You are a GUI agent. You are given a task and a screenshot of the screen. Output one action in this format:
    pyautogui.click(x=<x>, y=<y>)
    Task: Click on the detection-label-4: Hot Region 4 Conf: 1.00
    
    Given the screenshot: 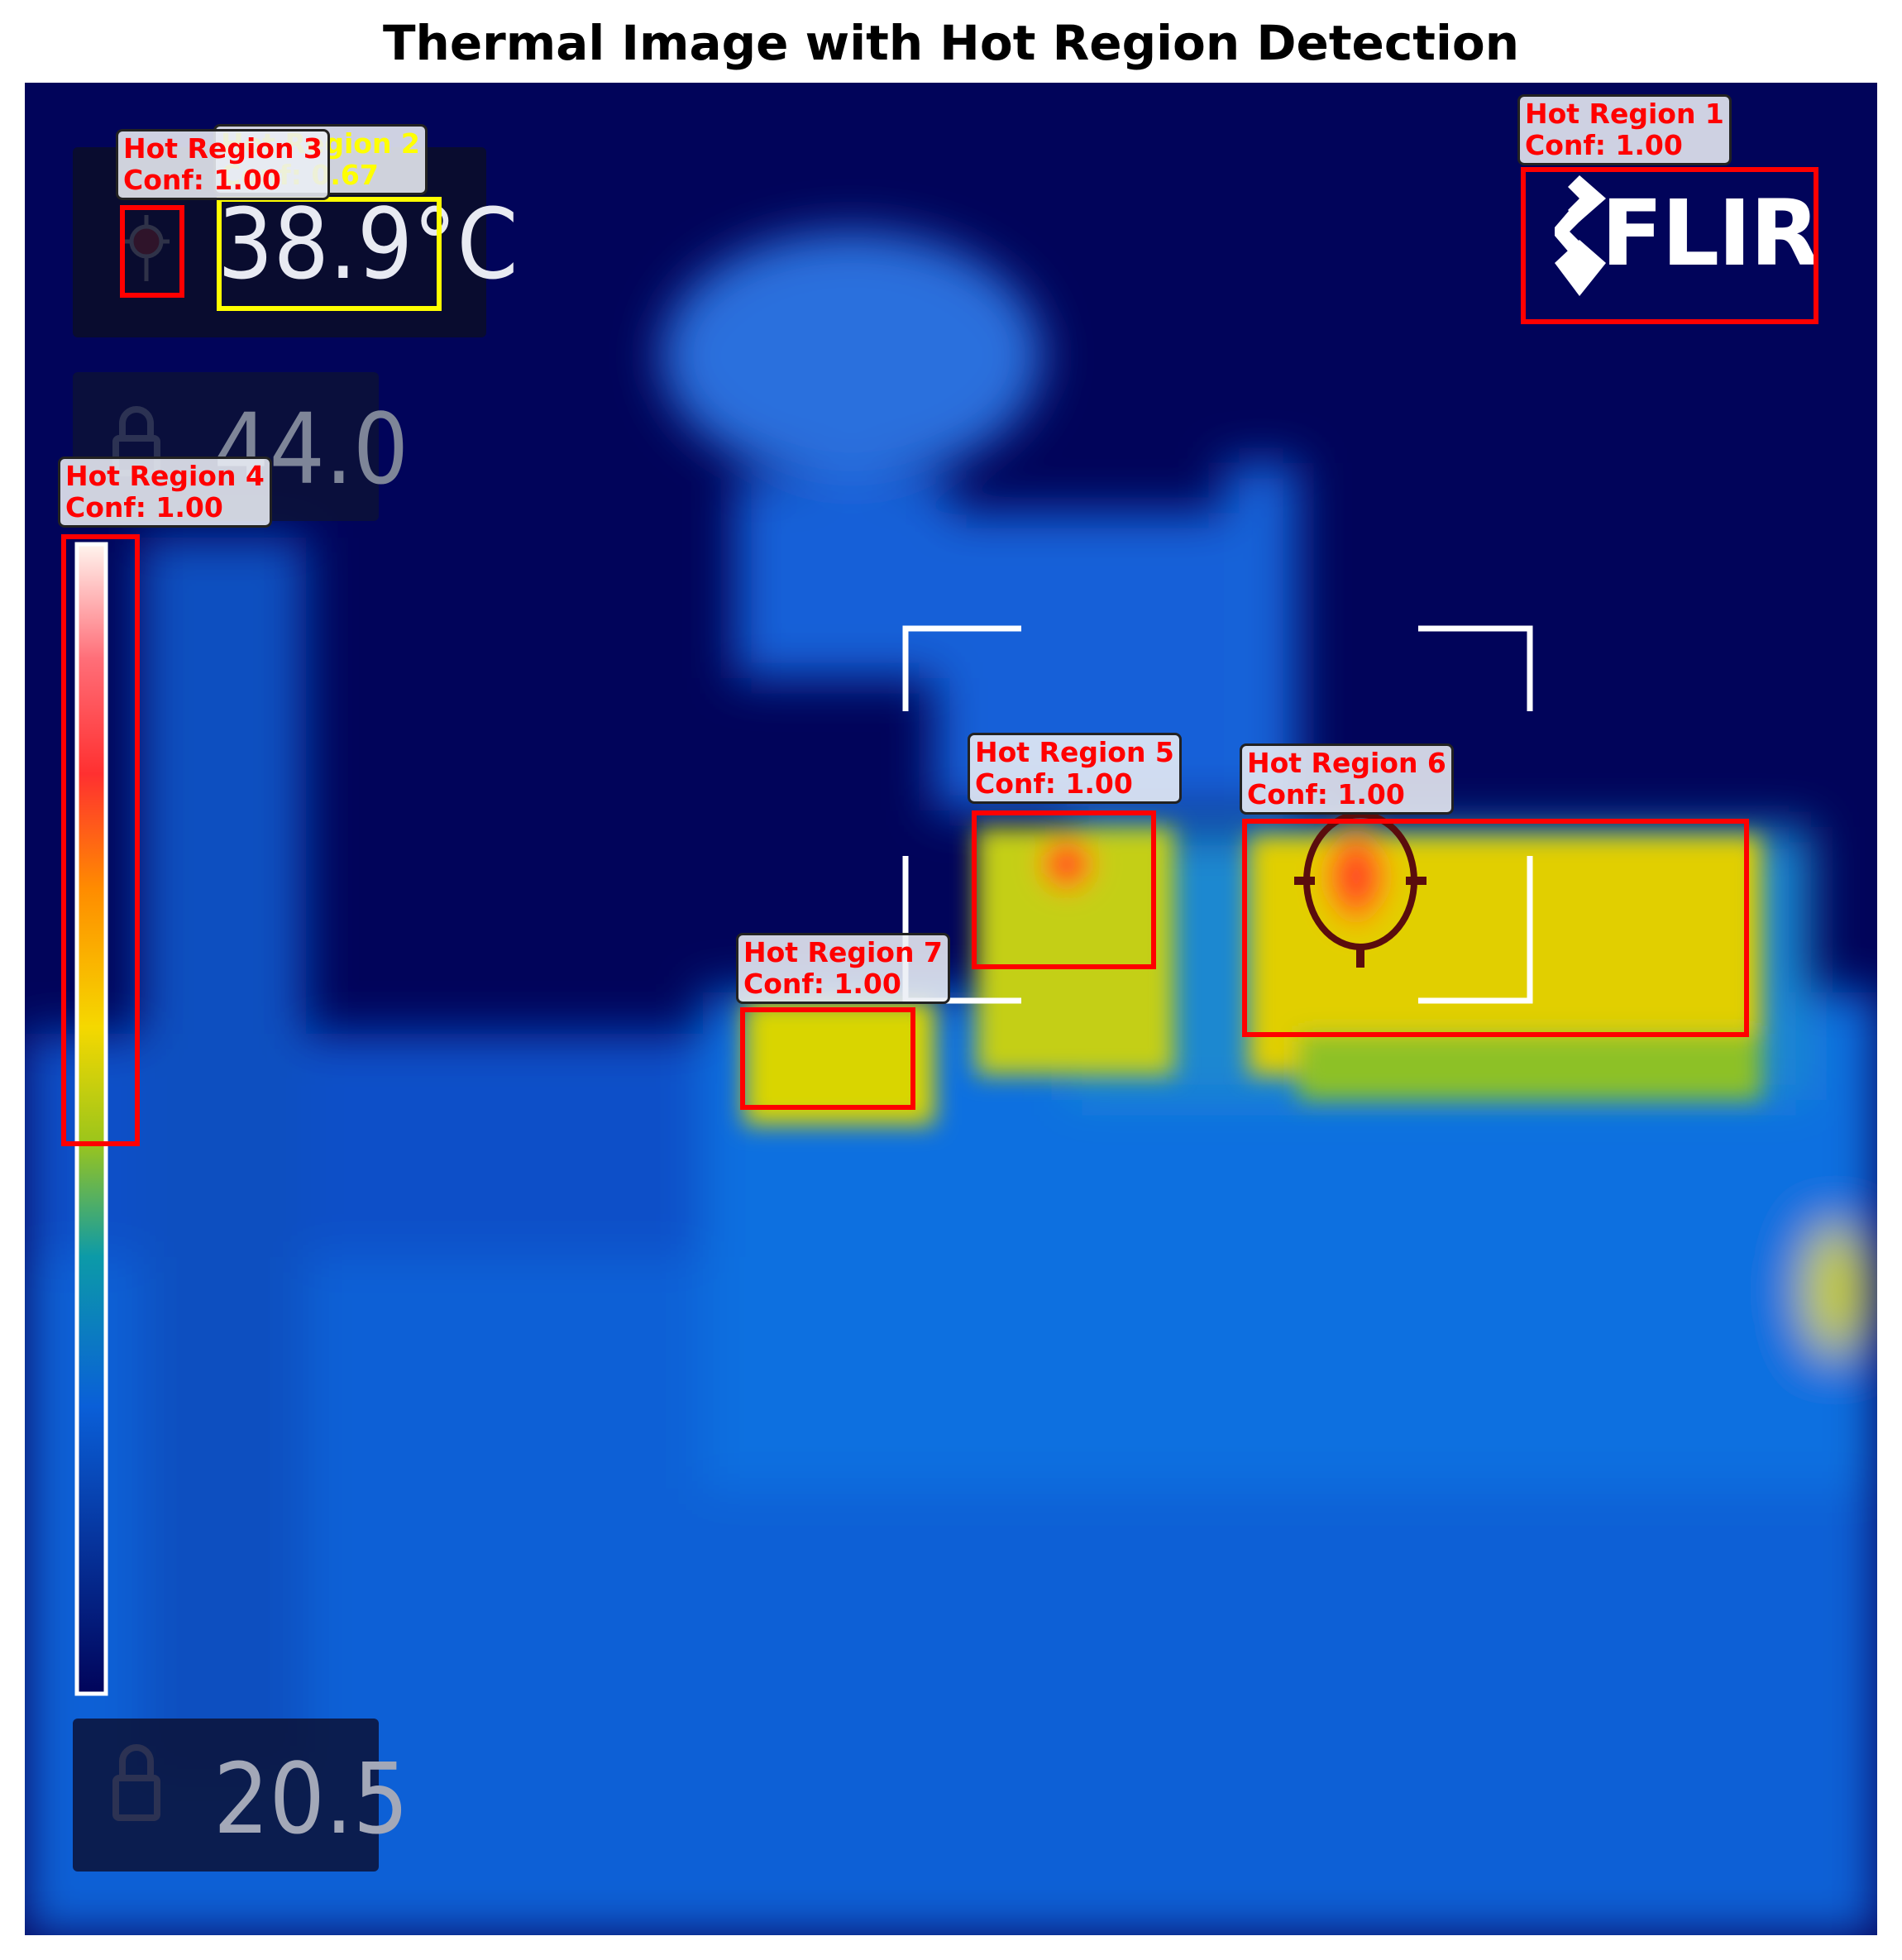 What is the action you would take?
    pyautogui.click(x=165, y=492)
    